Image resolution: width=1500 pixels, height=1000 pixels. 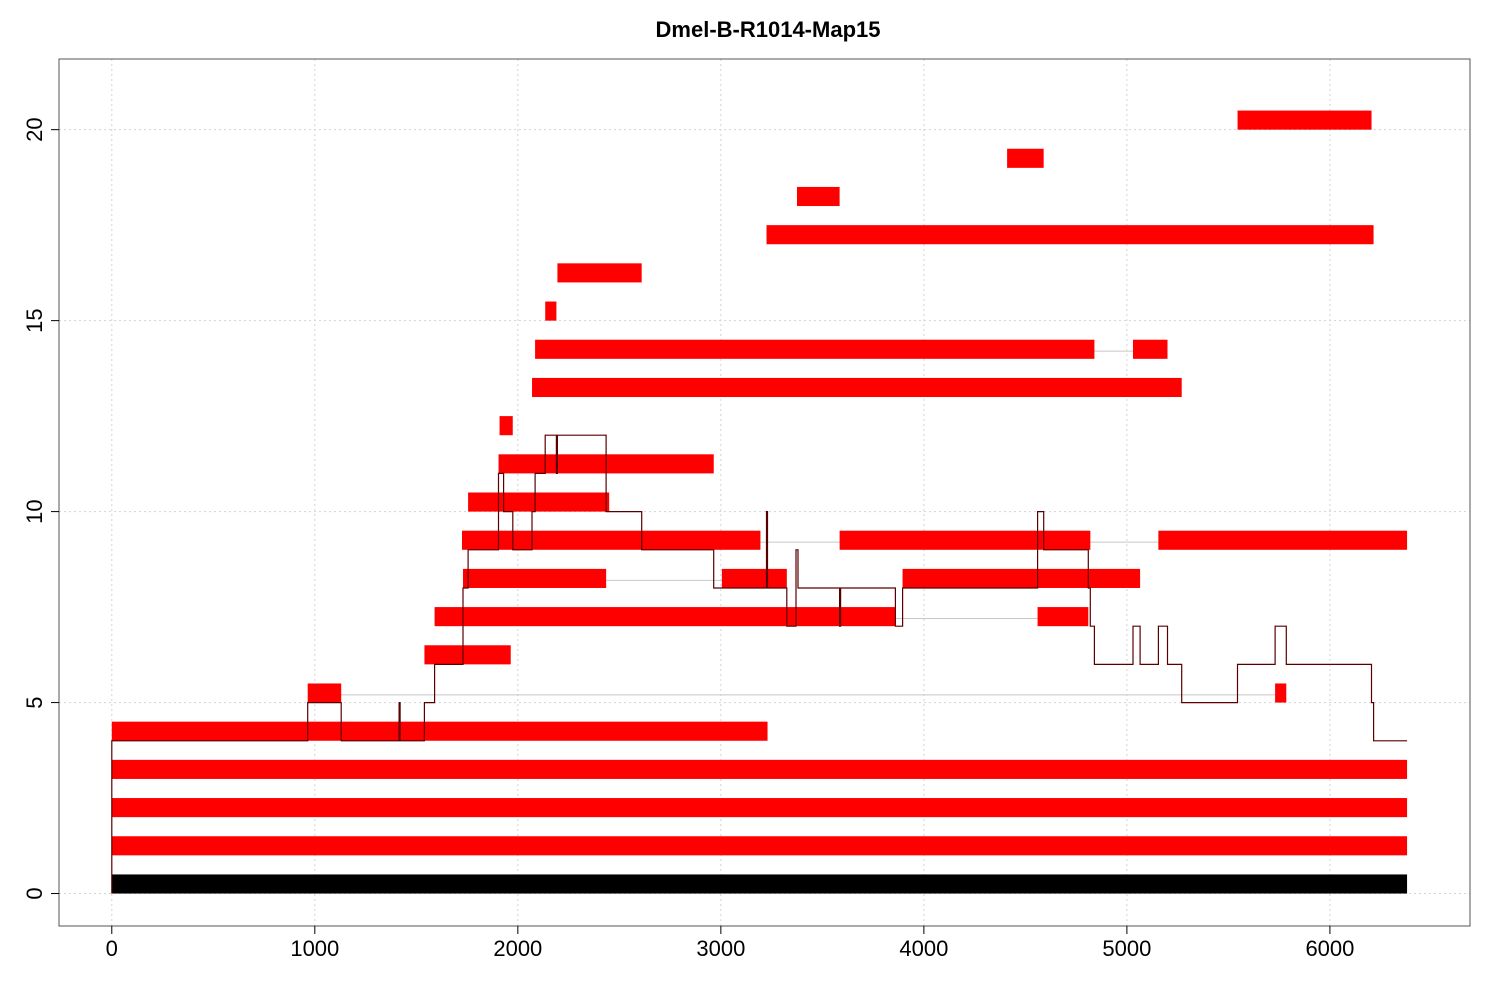 What do you see at coordinates (517, 948) in the screenshot?
I see `x-tick-label: 2000` at bounding box center [517, 948].